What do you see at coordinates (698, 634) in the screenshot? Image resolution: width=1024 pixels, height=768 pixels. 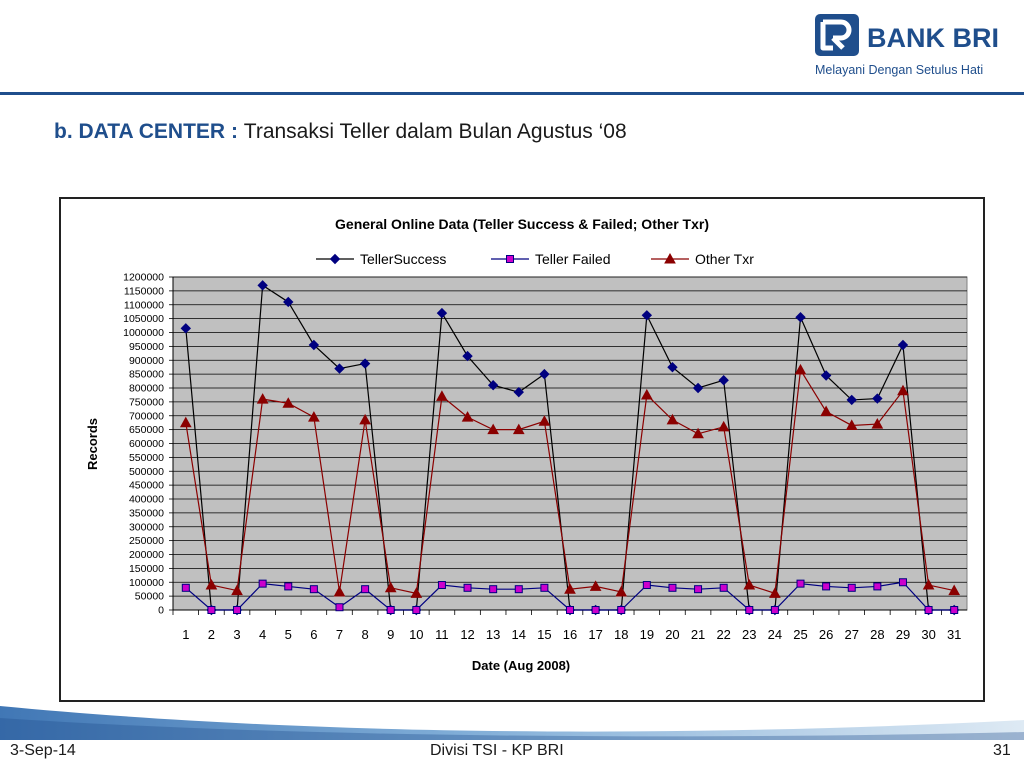 I see `x-tick-label: 21` at bounding box center [698, 634].